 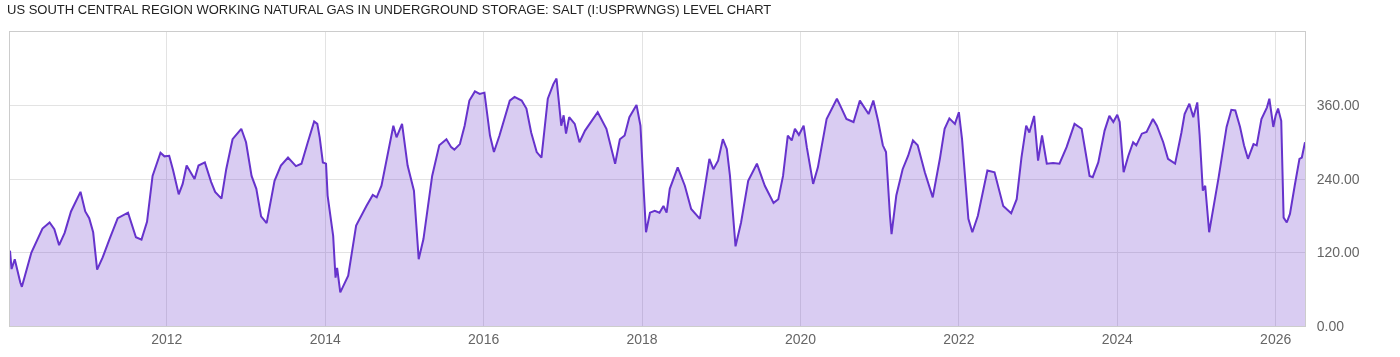 What do you see at coordinates (484, 338) in the screenshot?
I see `x-tick-label: 2016` at bounding box center [484, 338].